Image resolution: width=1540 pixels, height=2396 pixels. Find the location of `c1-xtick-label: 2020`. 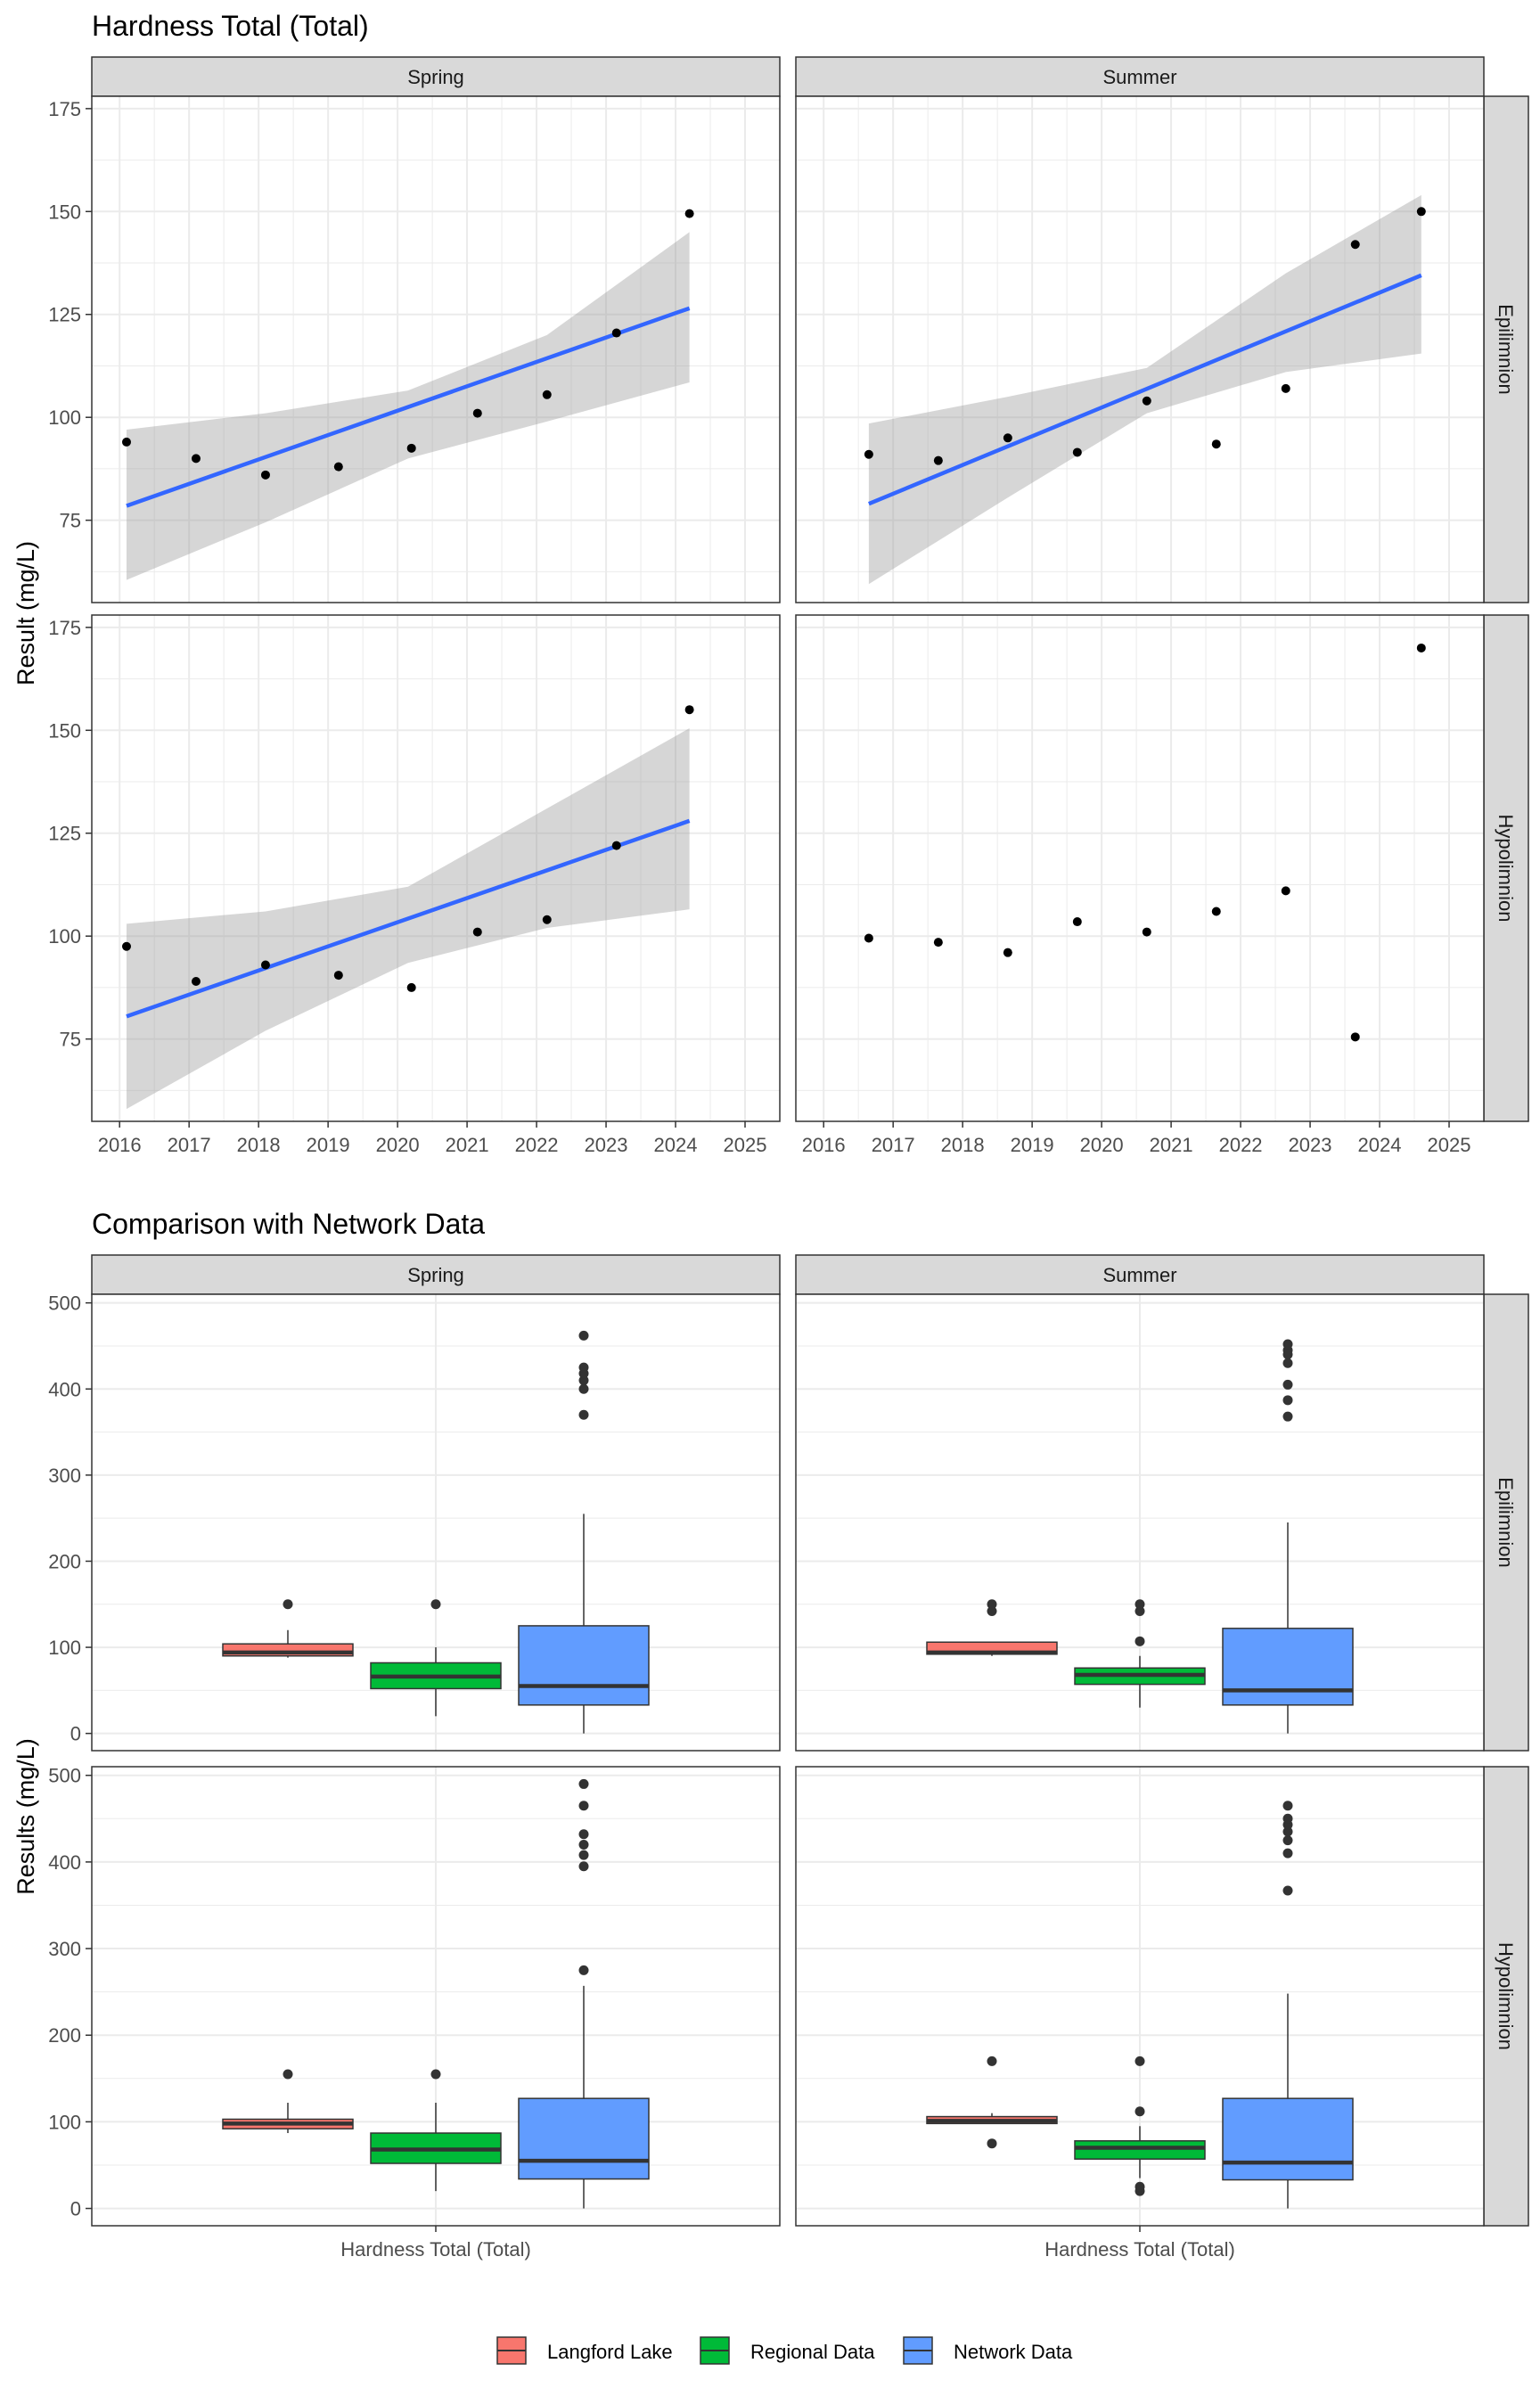

c1-xtick-label: 2020 is located at coordinates (398, 1145).